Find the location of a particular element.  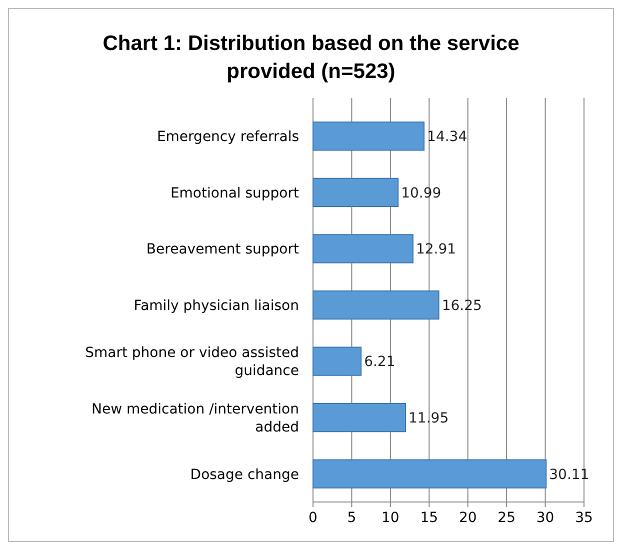

x-tick-label: 0 is located at coordinates (313, 518).